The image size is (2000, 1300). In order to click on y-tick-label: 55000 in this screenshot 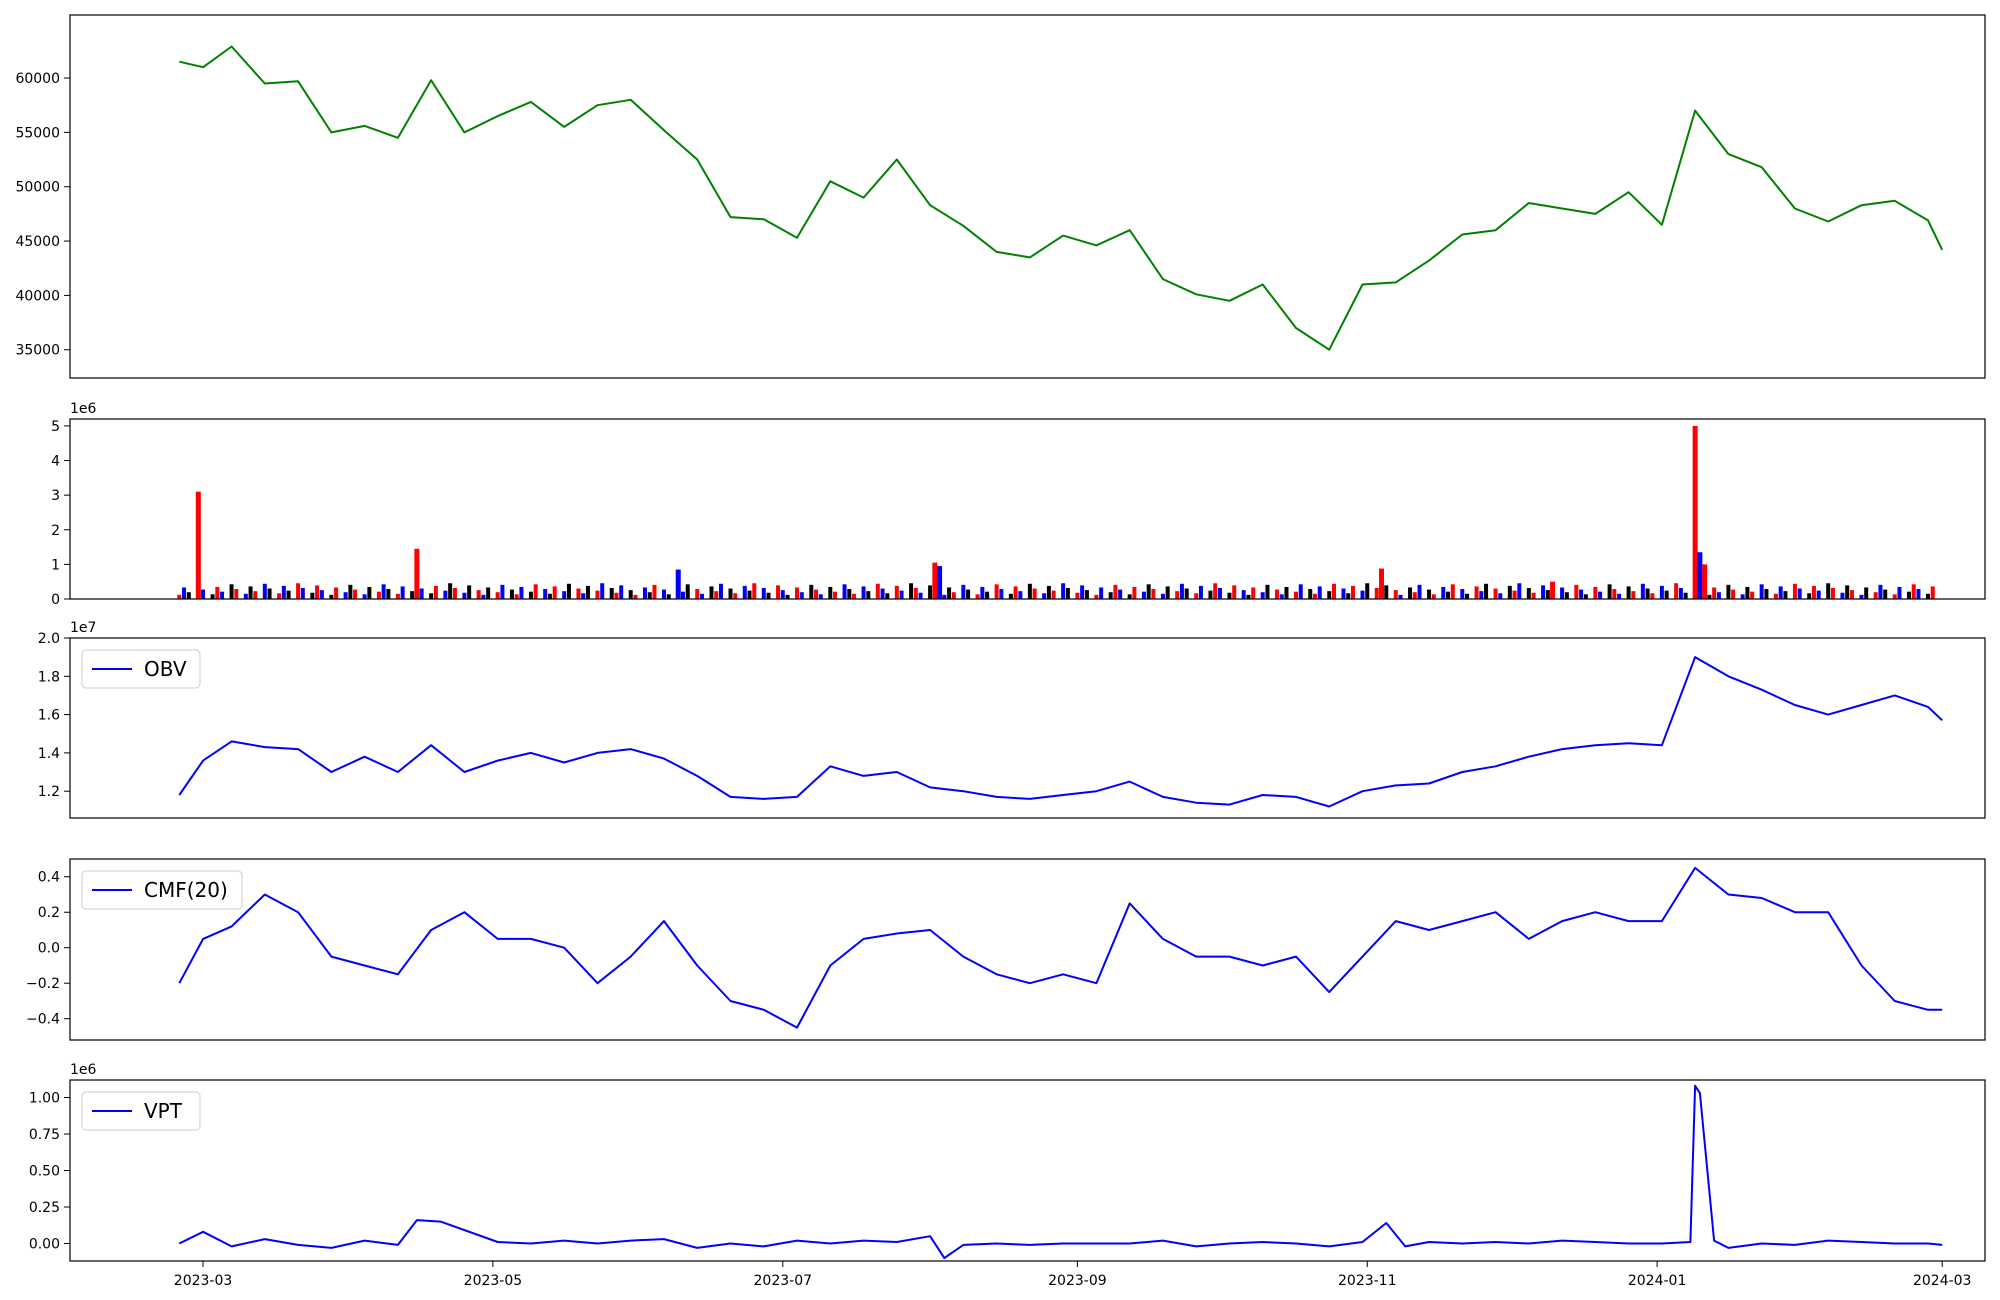, I will do `click(37, 133)`.